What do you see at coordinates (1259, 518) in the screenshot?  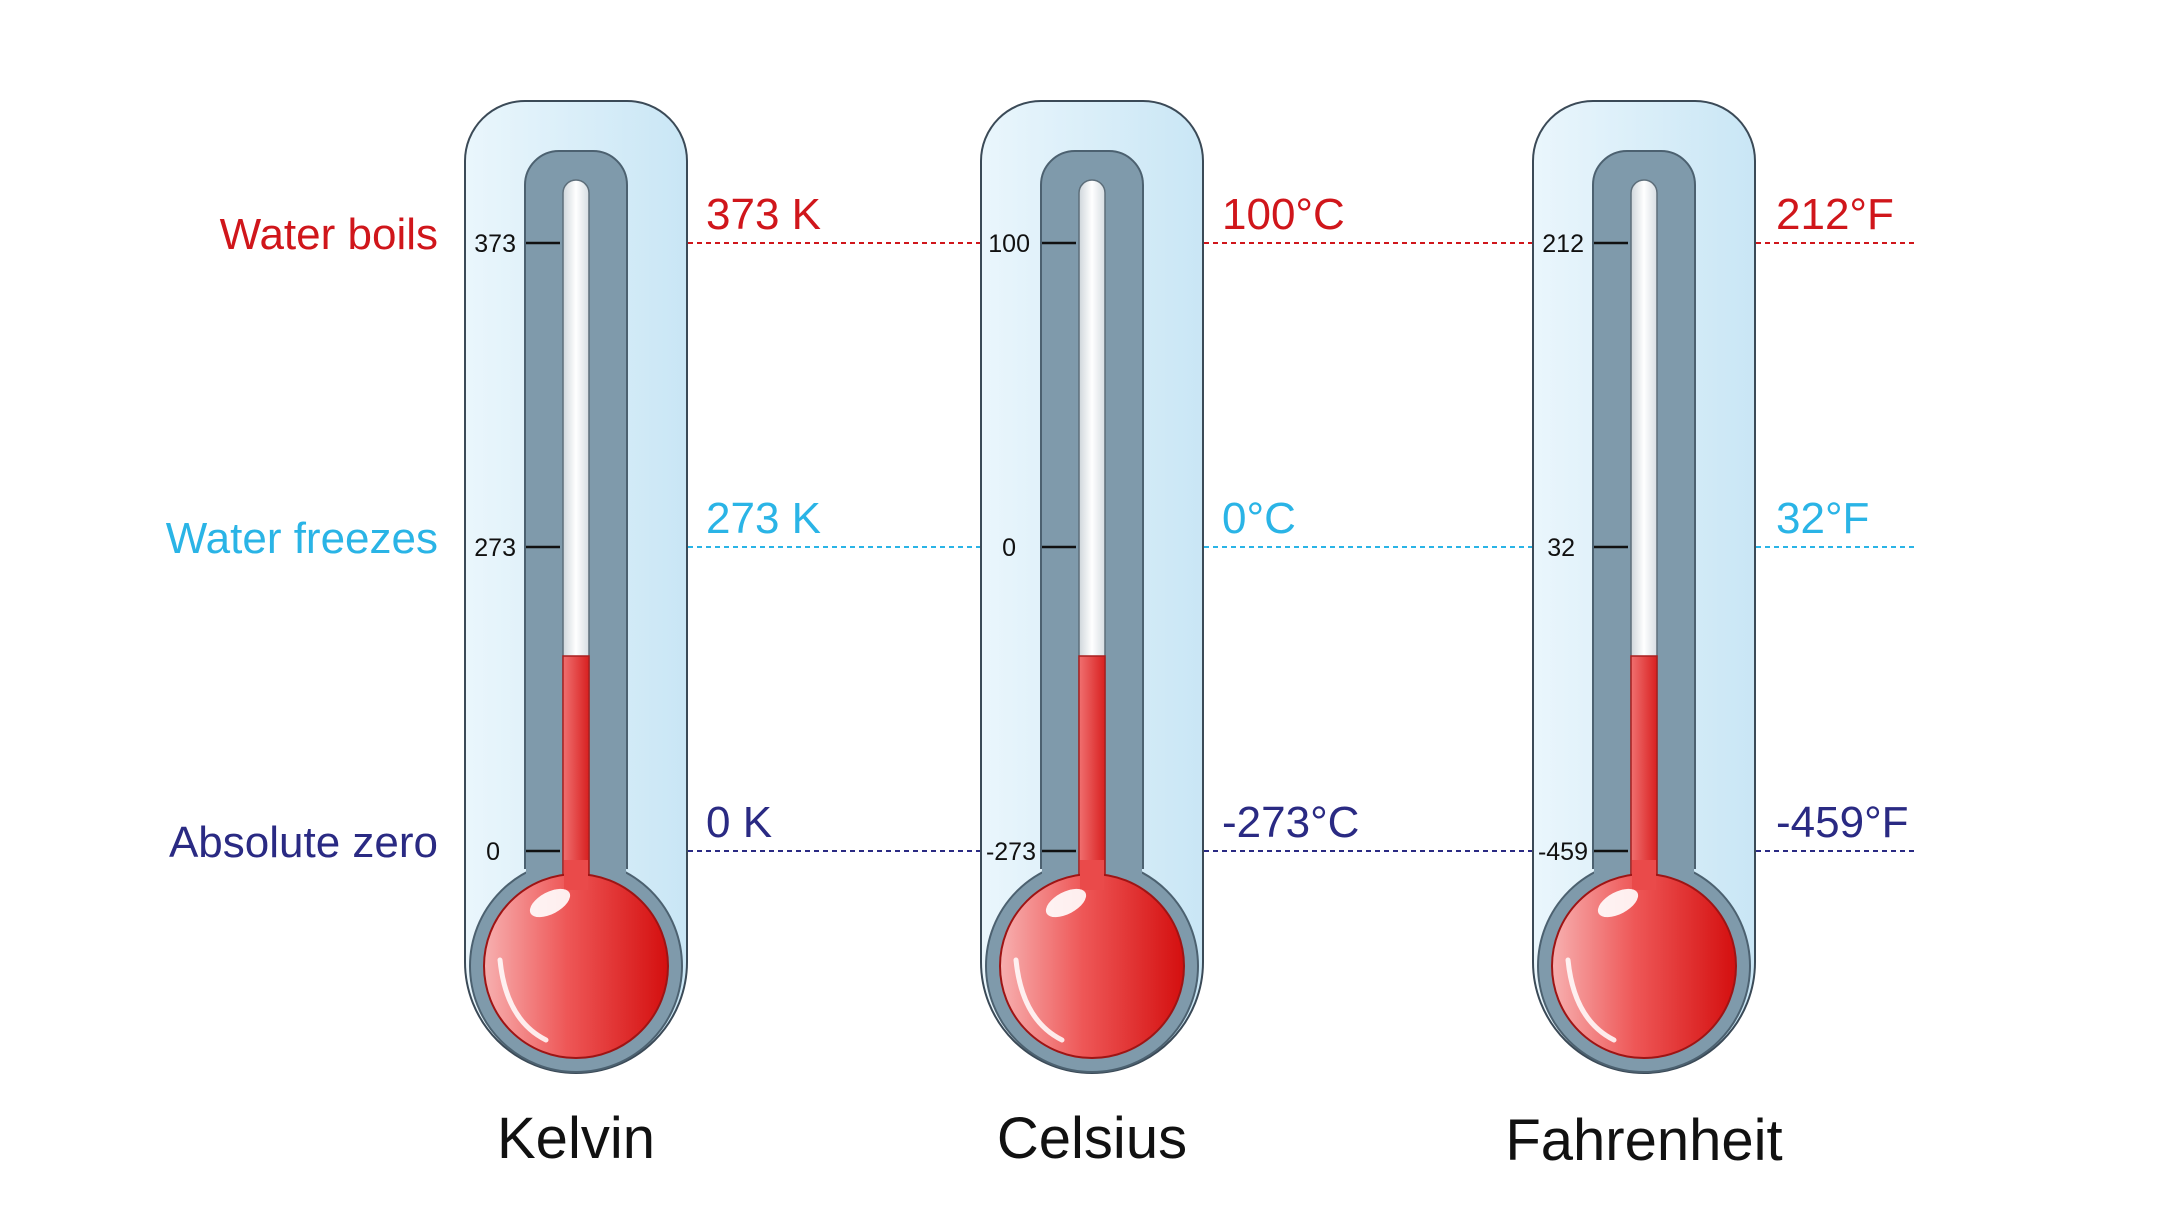 I see `value-label-freezes: 0°C` at bounding box center [1259, 518].